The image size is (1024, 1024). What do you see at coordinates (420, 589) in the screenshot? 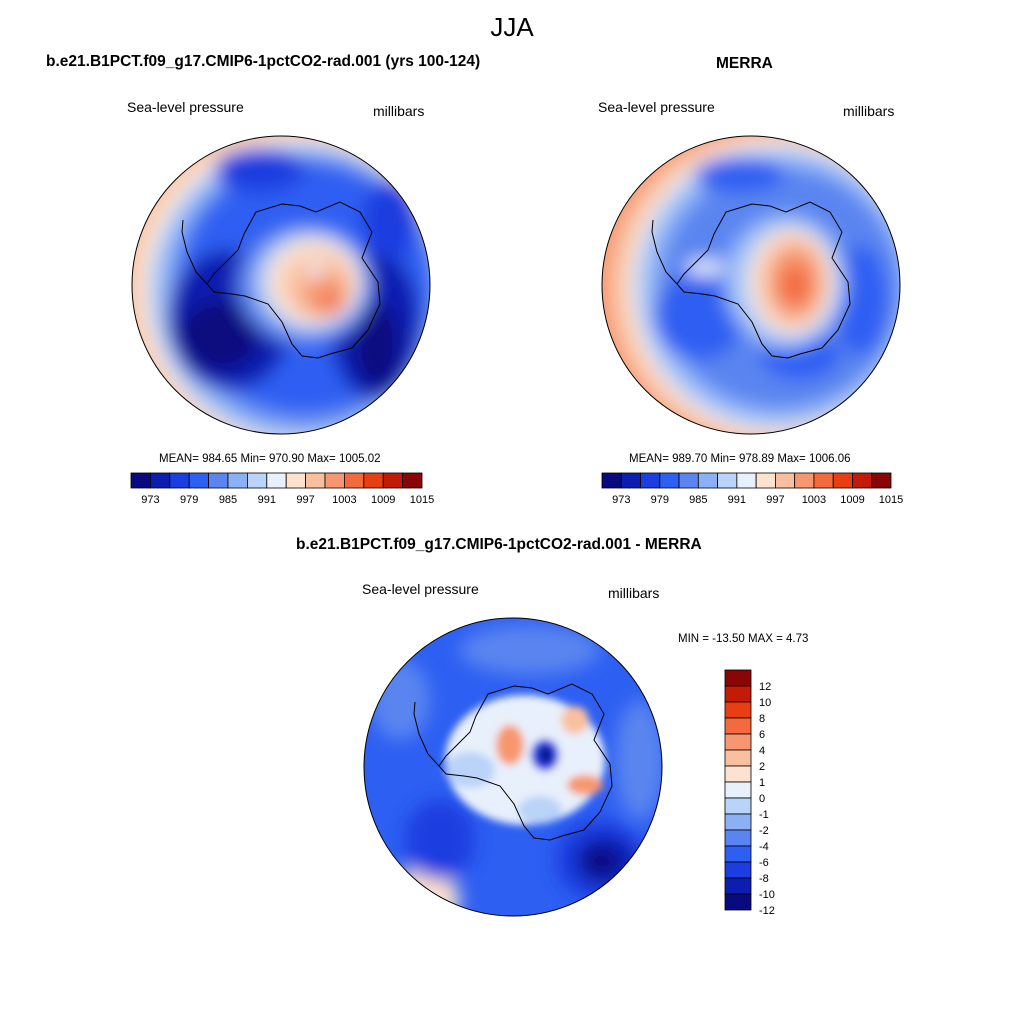
I see `panel3-variable-label: Sea-level pressure` at bounding box center [420, 589].